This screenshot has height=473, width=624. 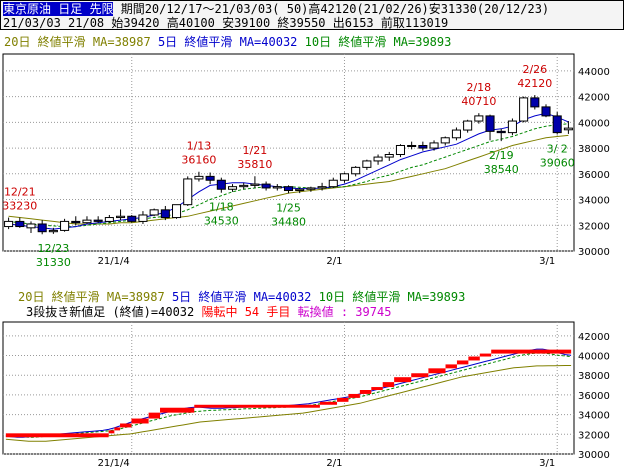 I want to click on price-y-tick-label: 42000, so click(x=594, y=98).